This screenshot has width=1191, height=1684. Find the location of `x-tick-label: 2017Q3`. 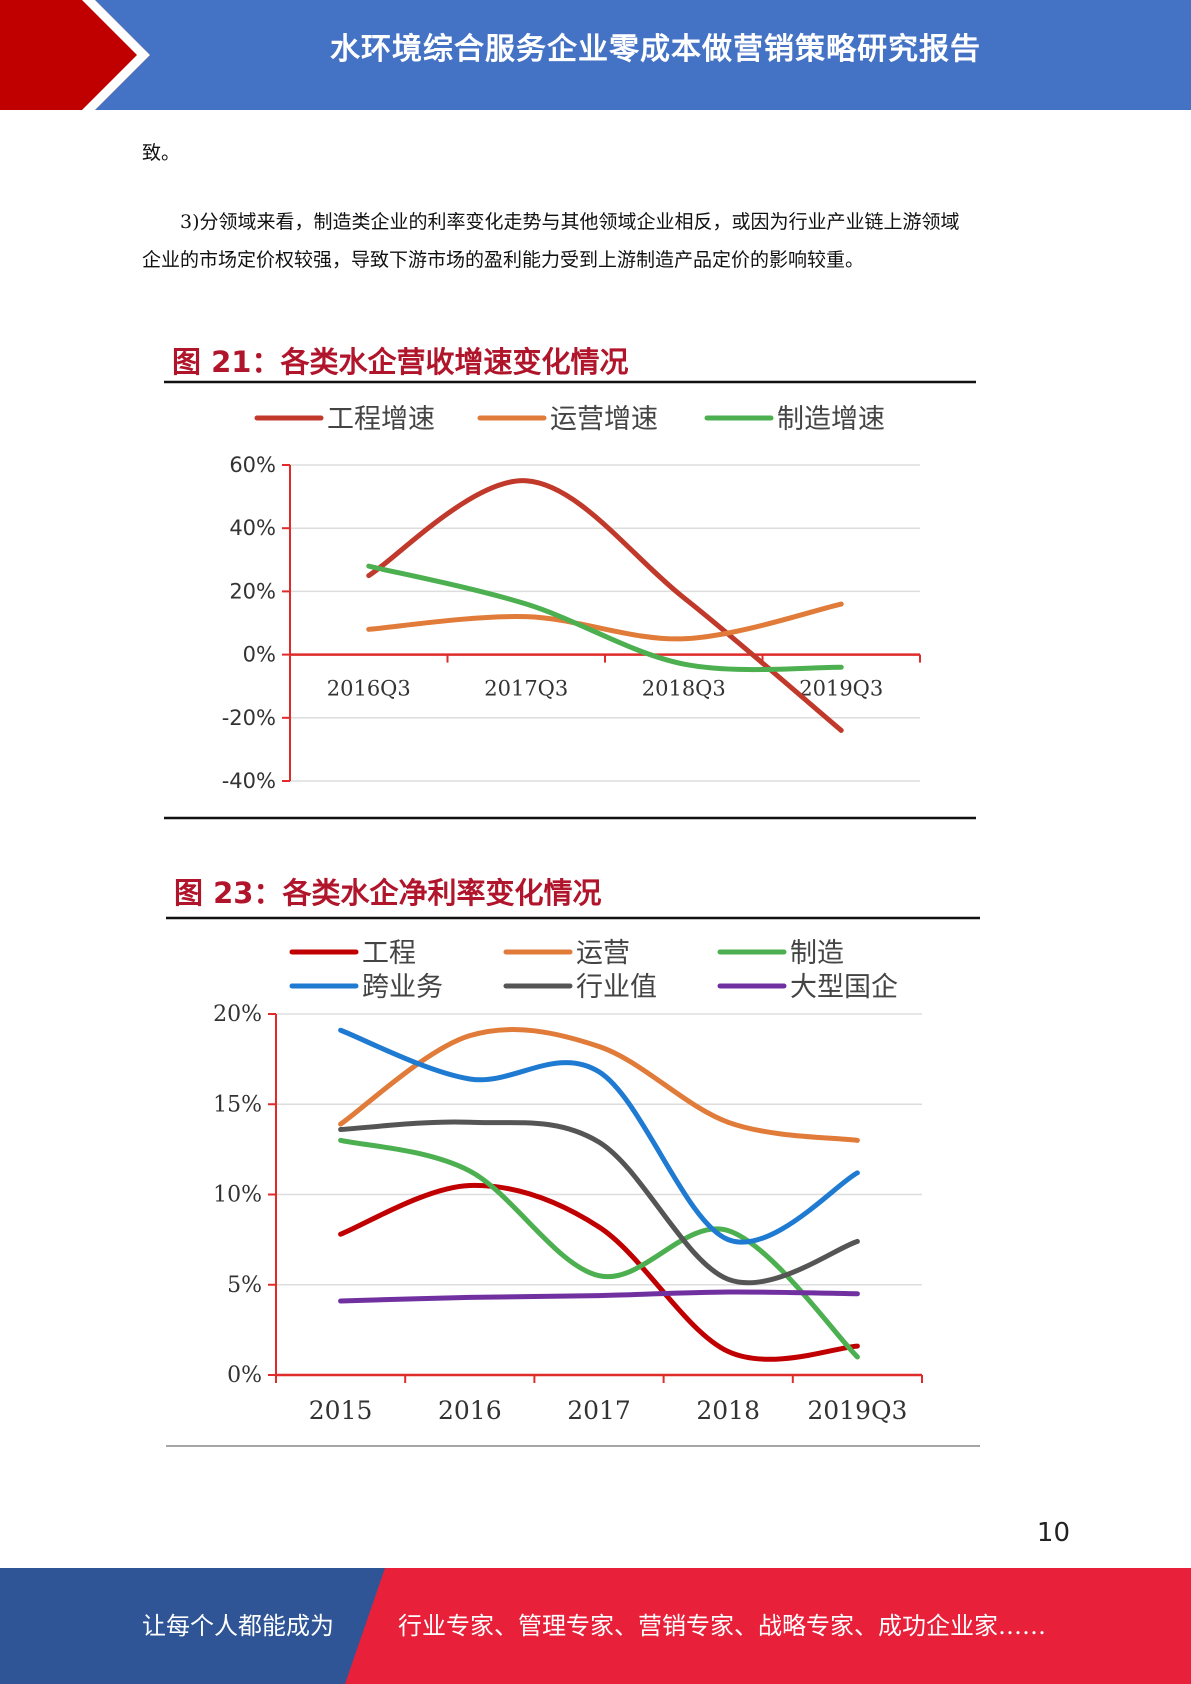

x-tick-label: 2017Q3 is located at coordinates (526, 689).